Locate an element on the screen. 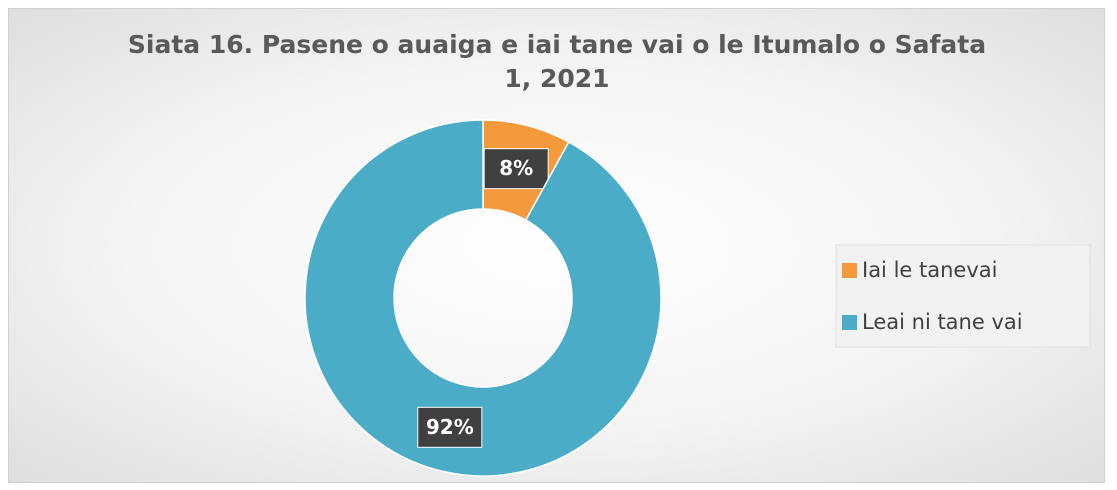 Image resolution: width=1117 pixels, height=490 pixels. legend-box is located at coordinates (963, 296).